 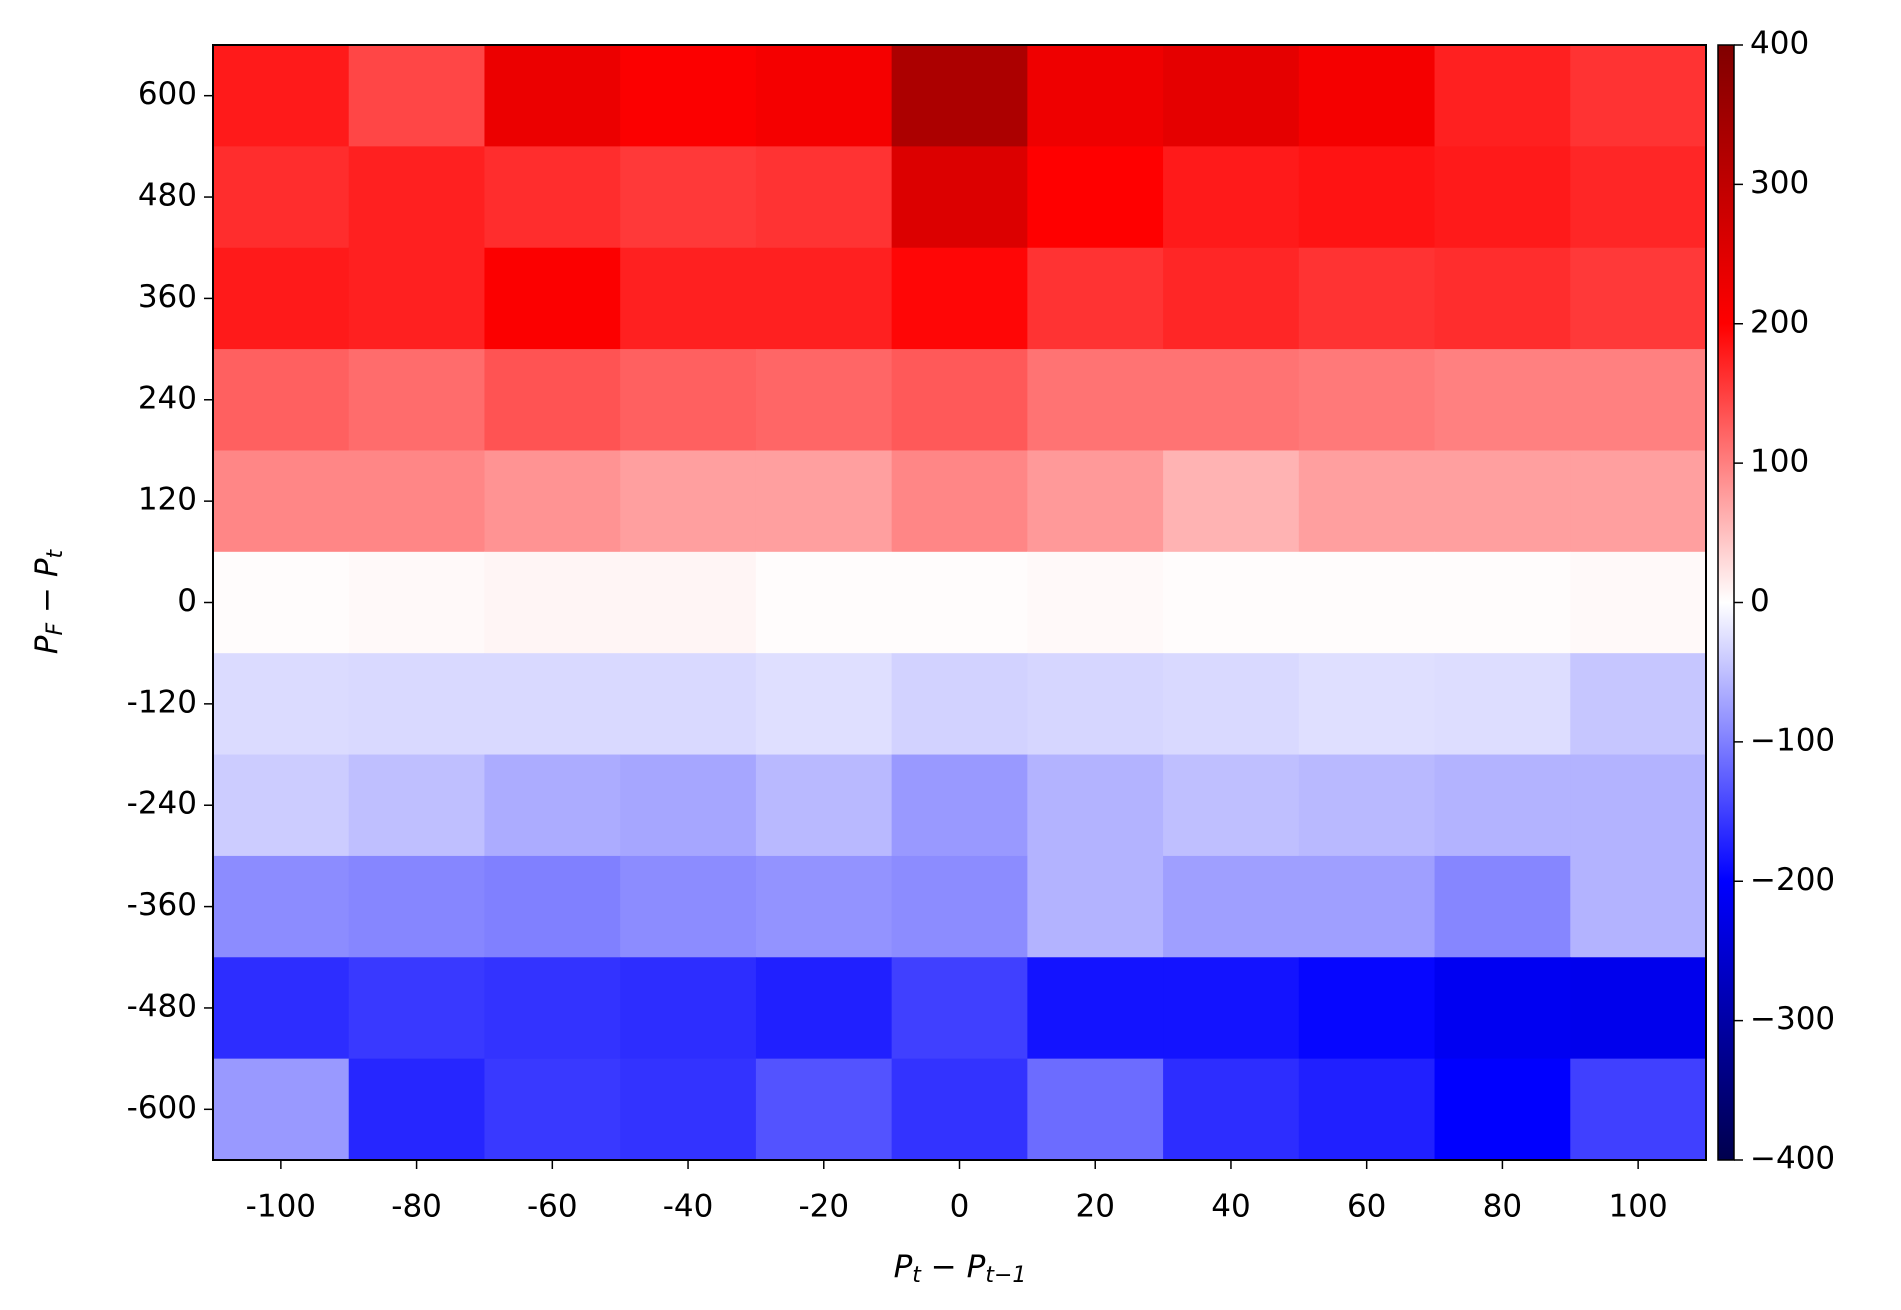 What do you see at coordinates (162, 1006) in the screenshot?
I see `y-tick-label: -480` at bounding box center [162, 1006].